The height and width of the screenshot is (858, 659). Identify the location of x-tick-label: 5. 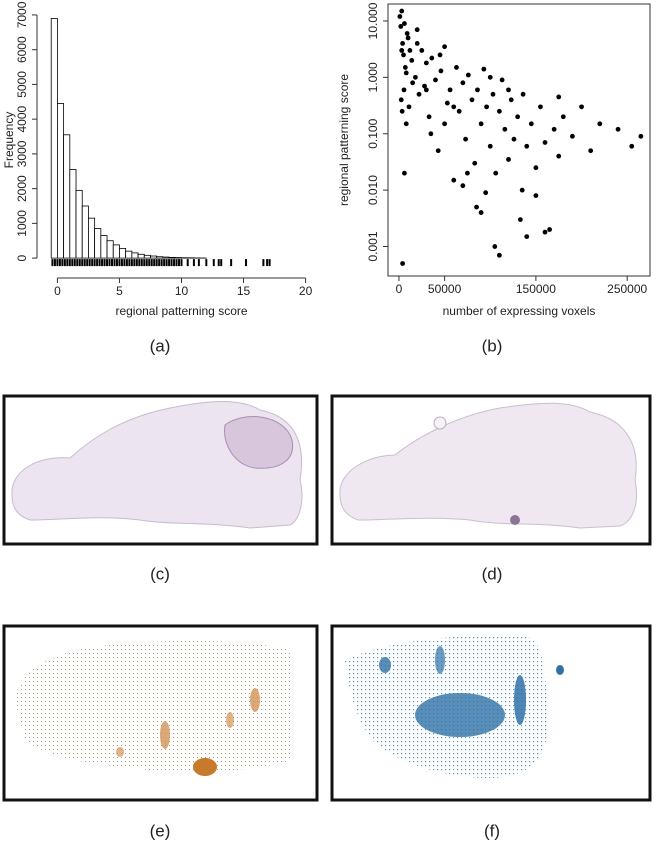
(119, 291).